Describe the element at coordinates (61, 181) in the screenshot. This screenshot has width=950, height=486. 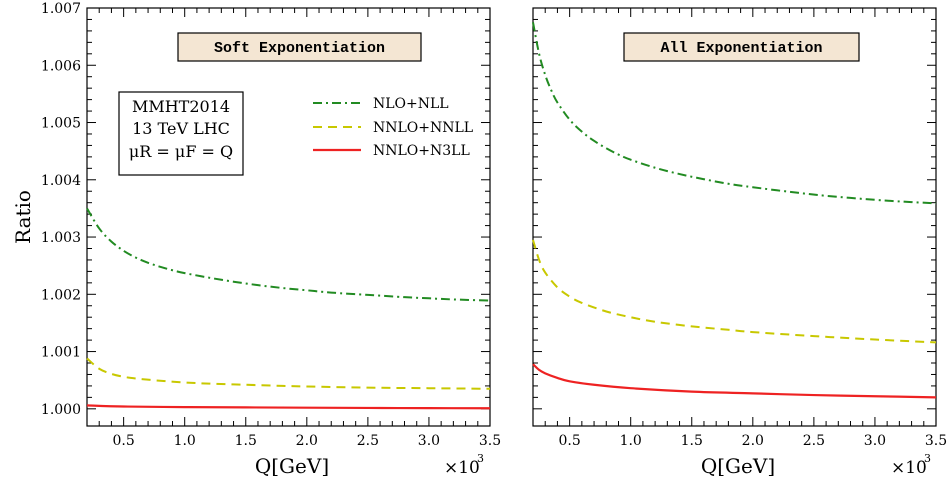
I see `y-tick-label: 1.004` at that location.